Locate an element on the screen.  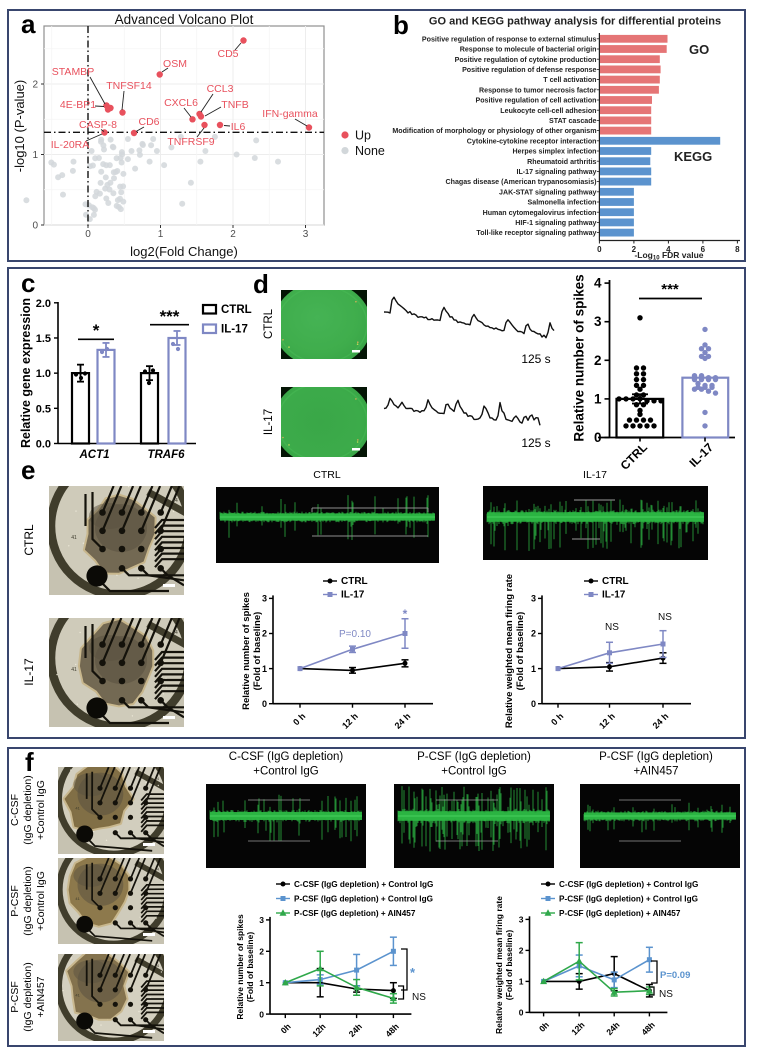
svg-text:Human cytomegalovirus infectio: Human cytomegalovirus infection is located at coordinates (540, 213).